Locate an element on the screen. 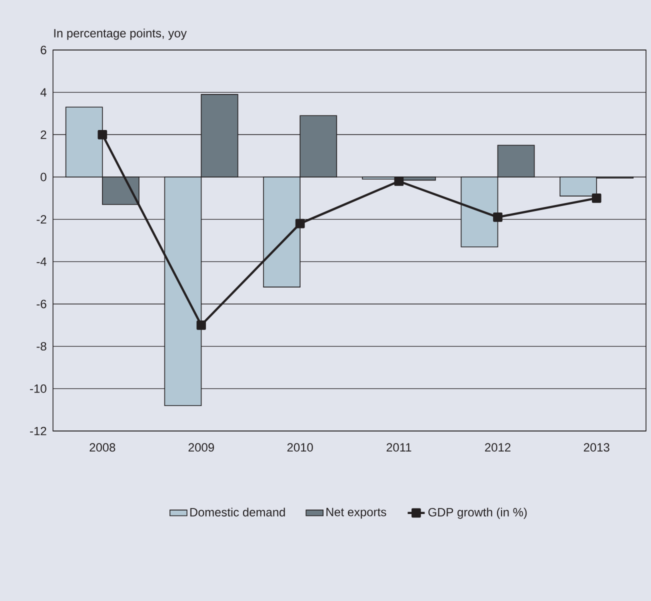  y-tick-label: -8 is located at coordinates (41, 346).